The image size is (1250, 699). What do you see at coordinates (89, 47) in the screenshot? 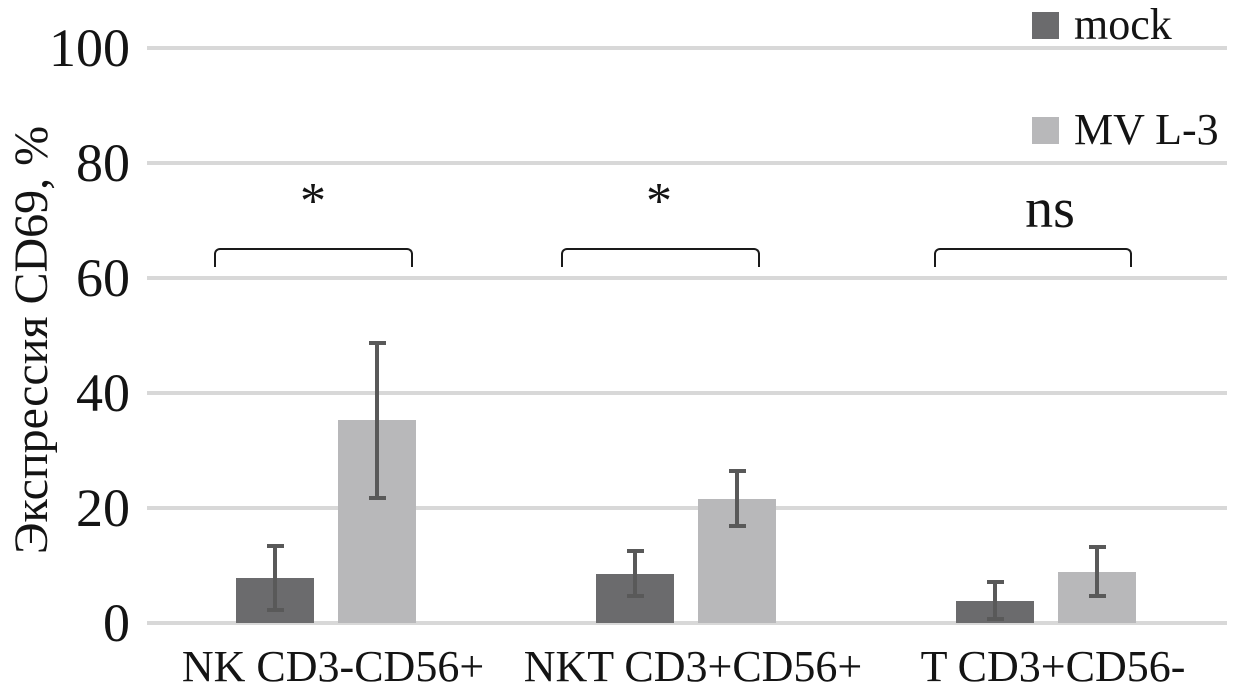
I see `y-tick-label: 100` at bounding box center [89, 47].